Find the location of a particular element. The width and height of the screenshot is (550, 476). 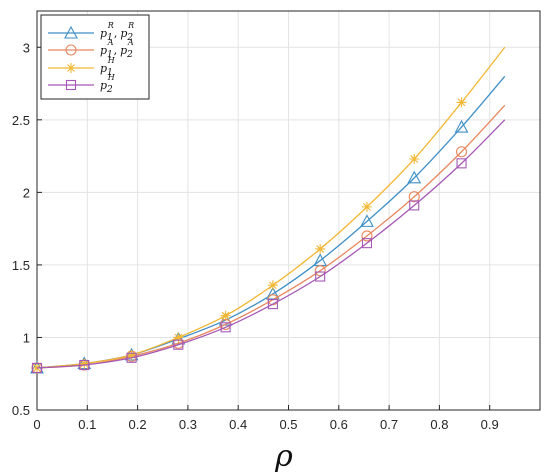

y-tick-label: 0.5 is located at coordinates (21, 410).